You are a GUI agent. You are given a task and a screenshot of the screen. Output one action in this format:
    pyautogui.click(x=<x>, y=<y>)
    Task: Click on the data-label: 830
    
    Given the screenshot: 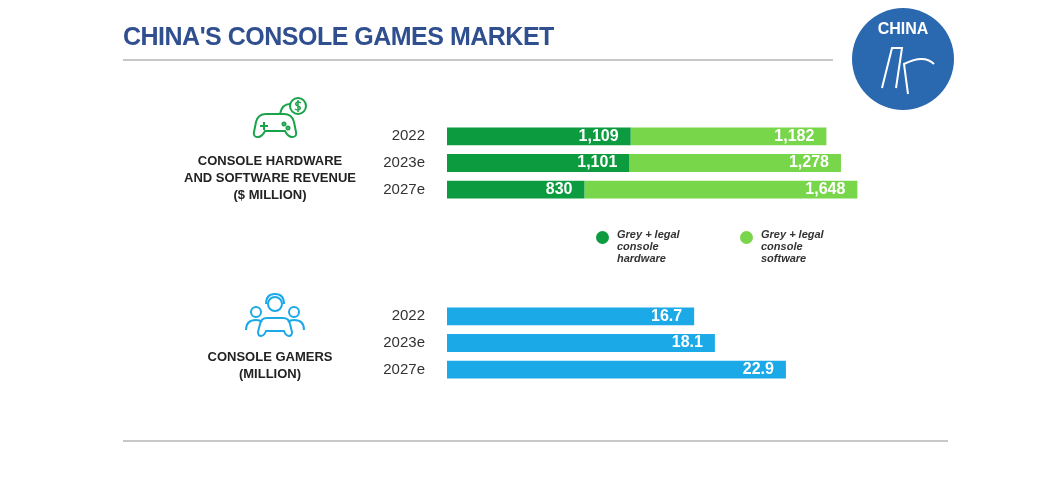 What is the action you would take?
    pyautogui.click(x=559, y=189)
    